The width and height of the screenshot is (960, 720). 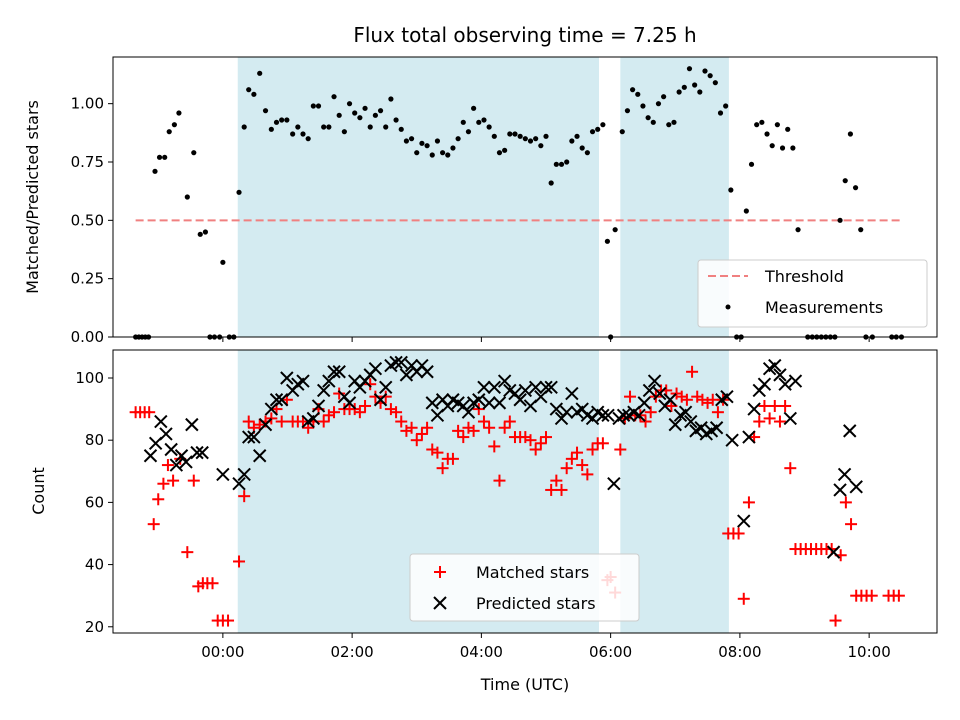 I want to click on top-y-tick-label: 1.00, so click(x=87, y=104).